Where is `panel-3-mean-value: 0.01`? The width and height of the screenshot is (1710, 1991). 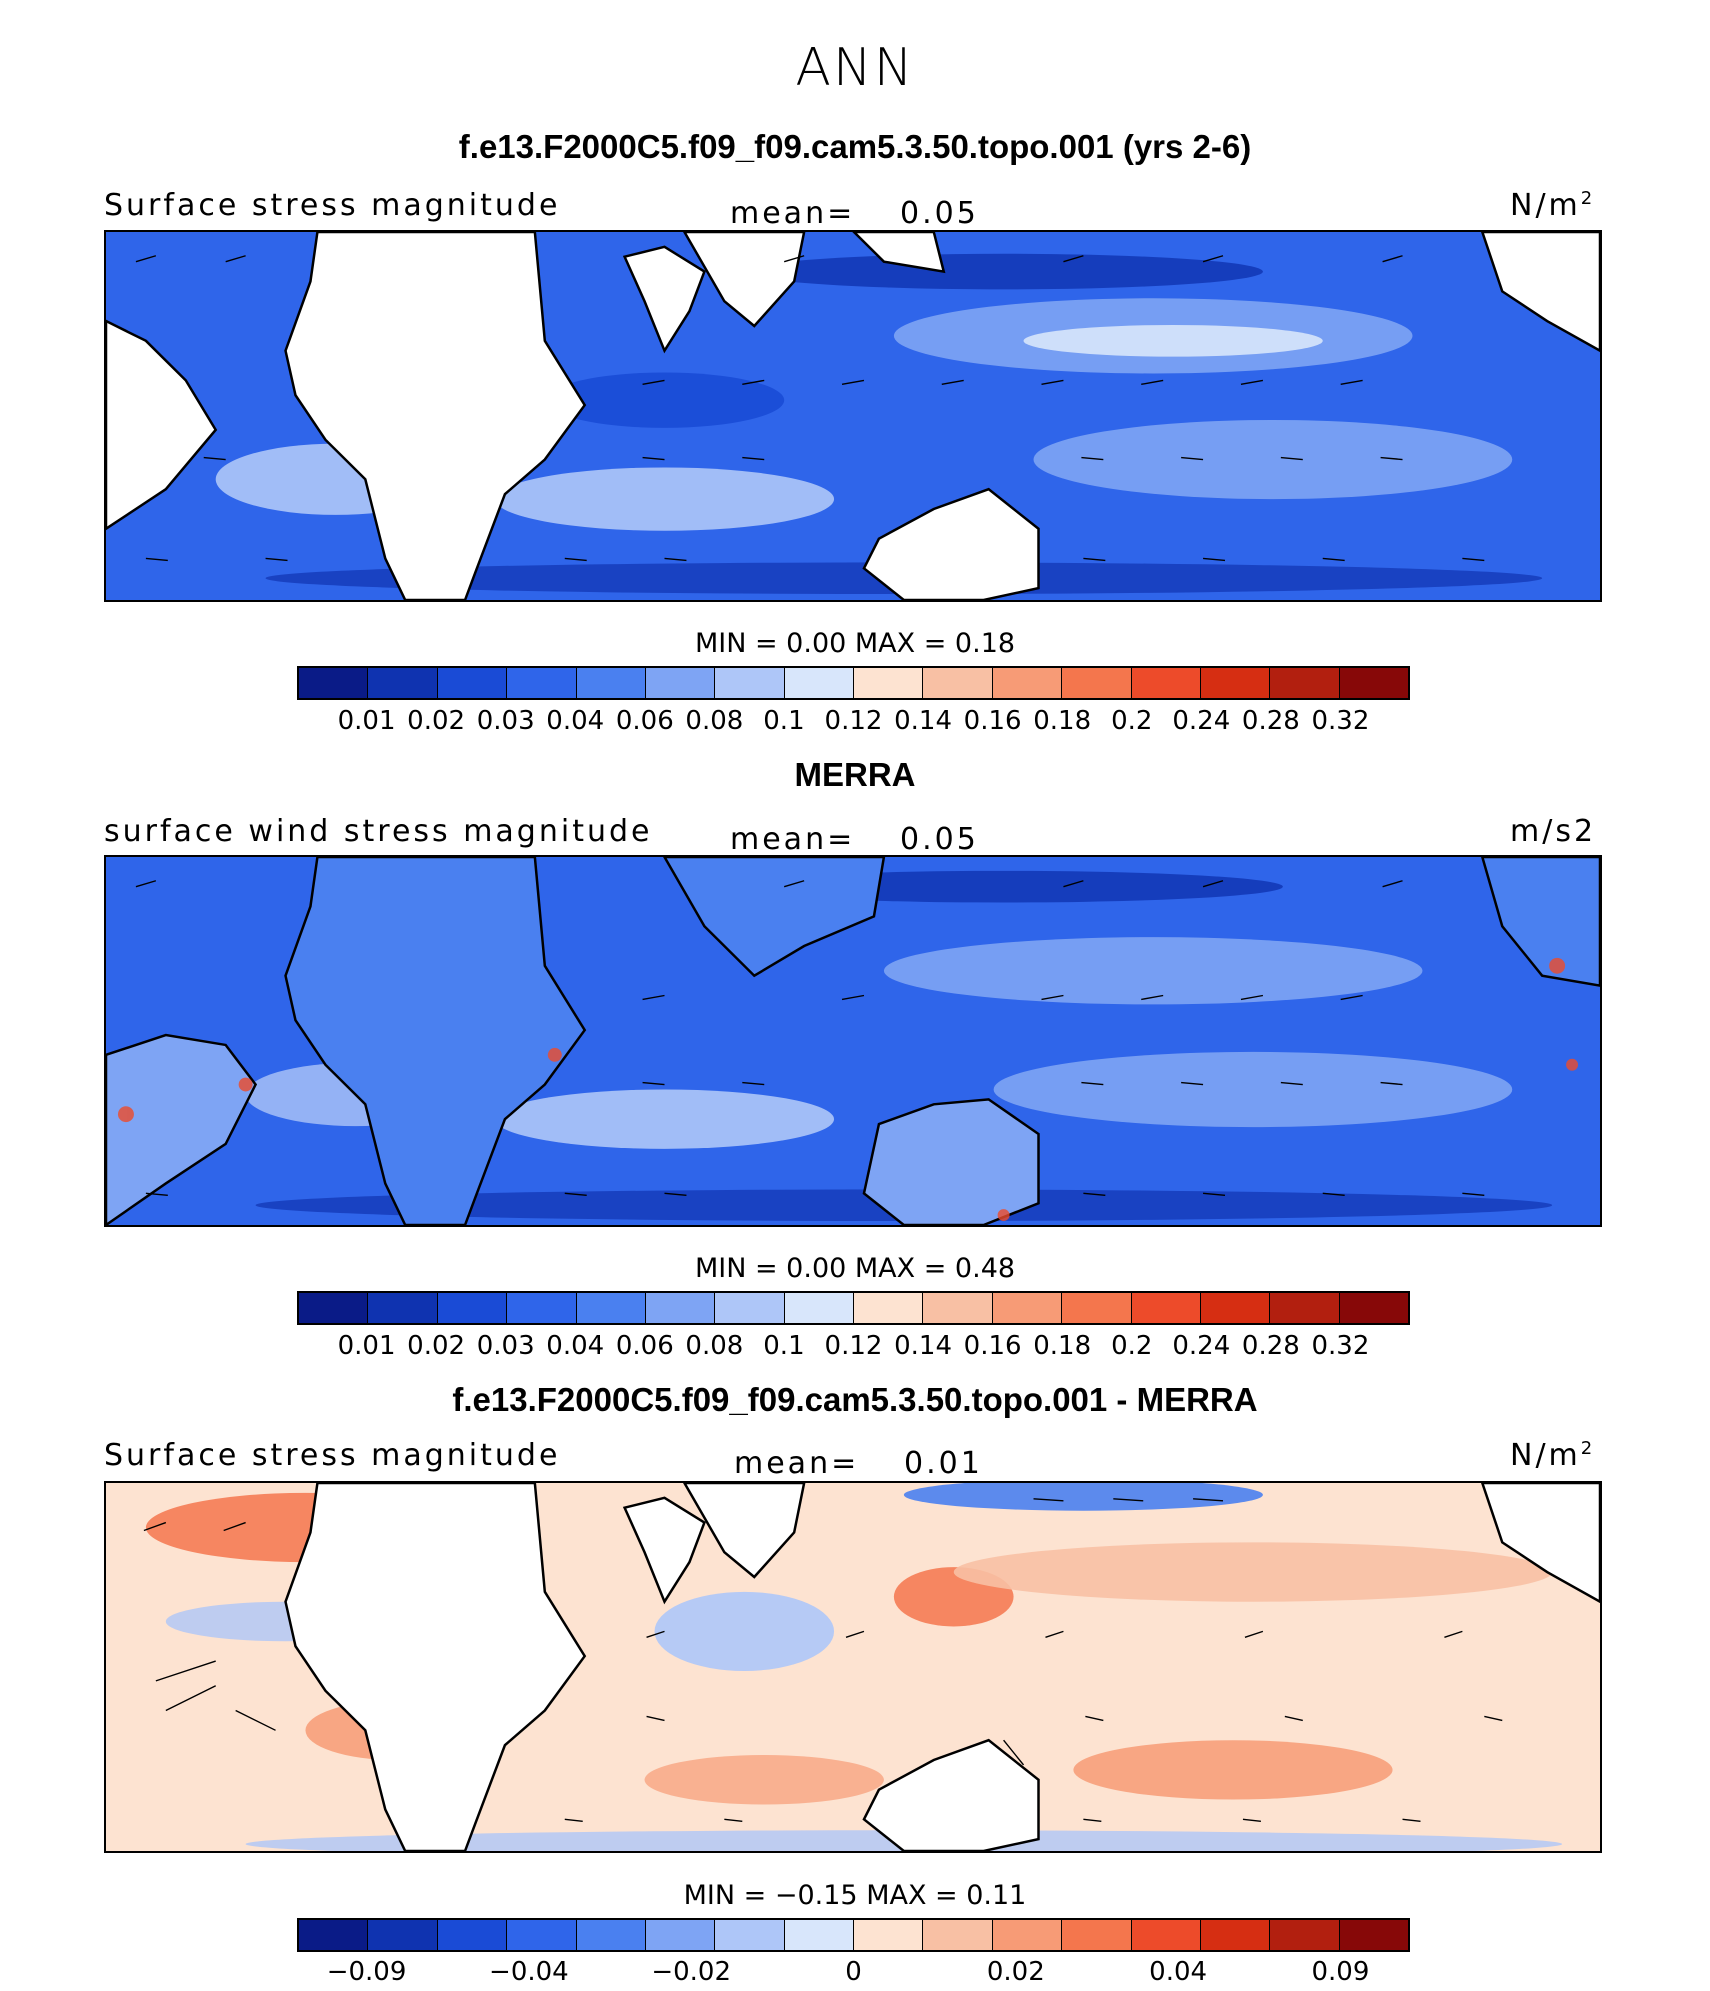 panel-3-mean-value: 0.01 is located at coordinates (943, 1463).